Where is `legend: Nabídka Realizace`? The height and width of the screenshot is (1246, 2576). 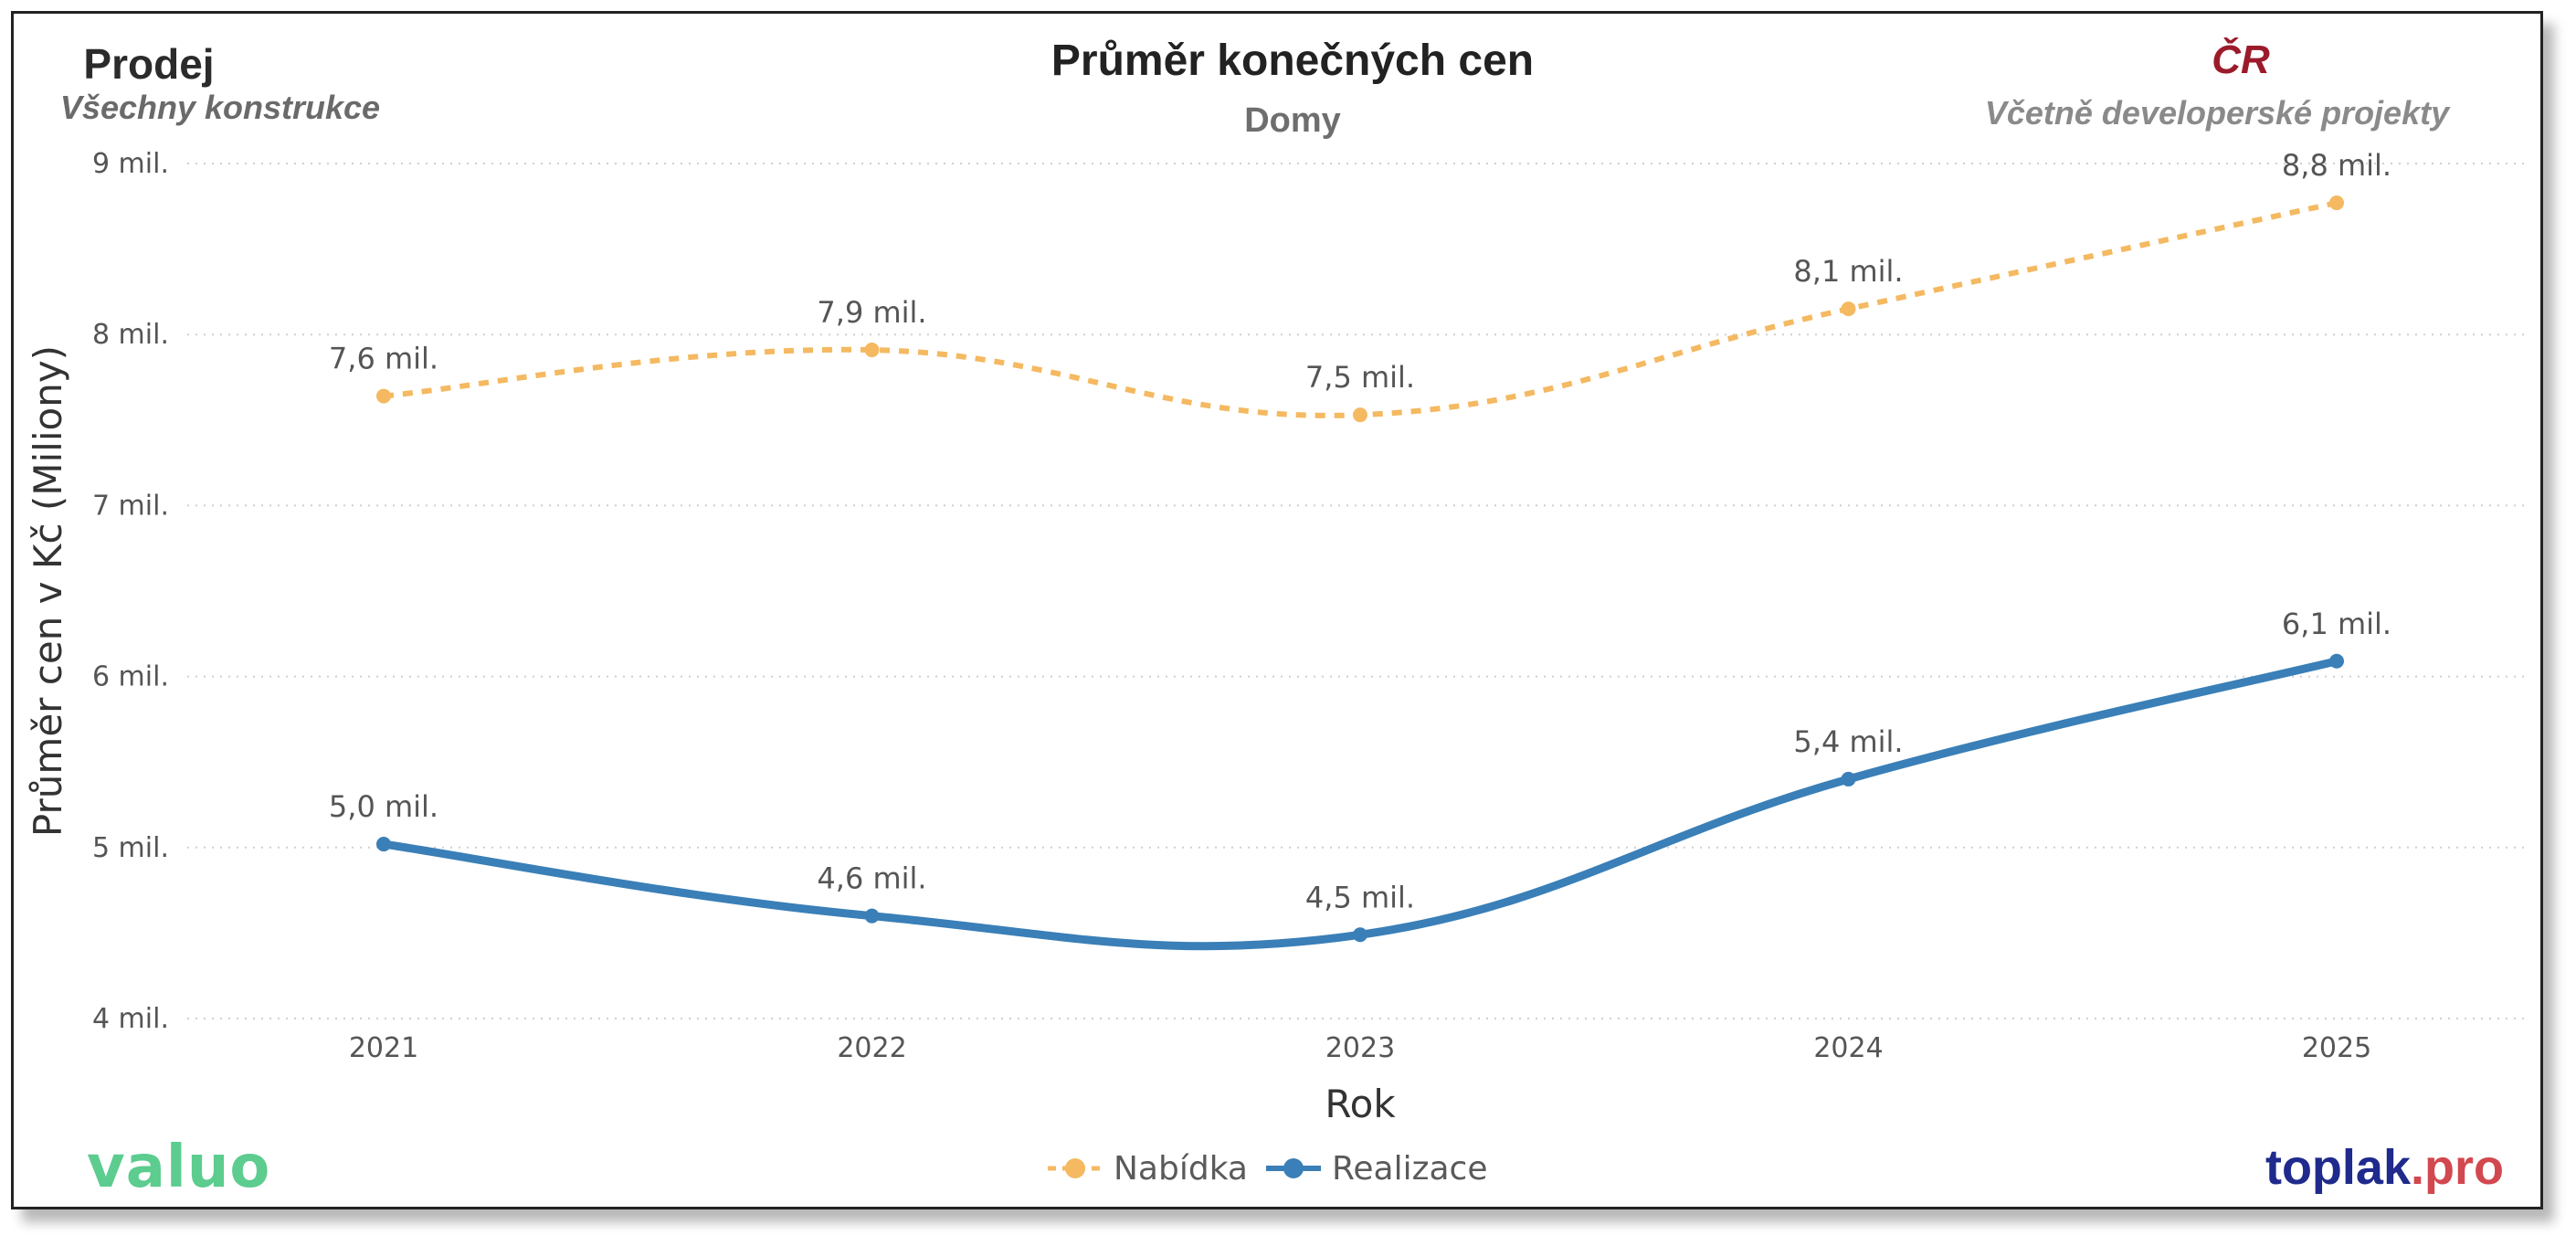 legend: Nabídka Realizace is located at coordinates (1267, 1169).